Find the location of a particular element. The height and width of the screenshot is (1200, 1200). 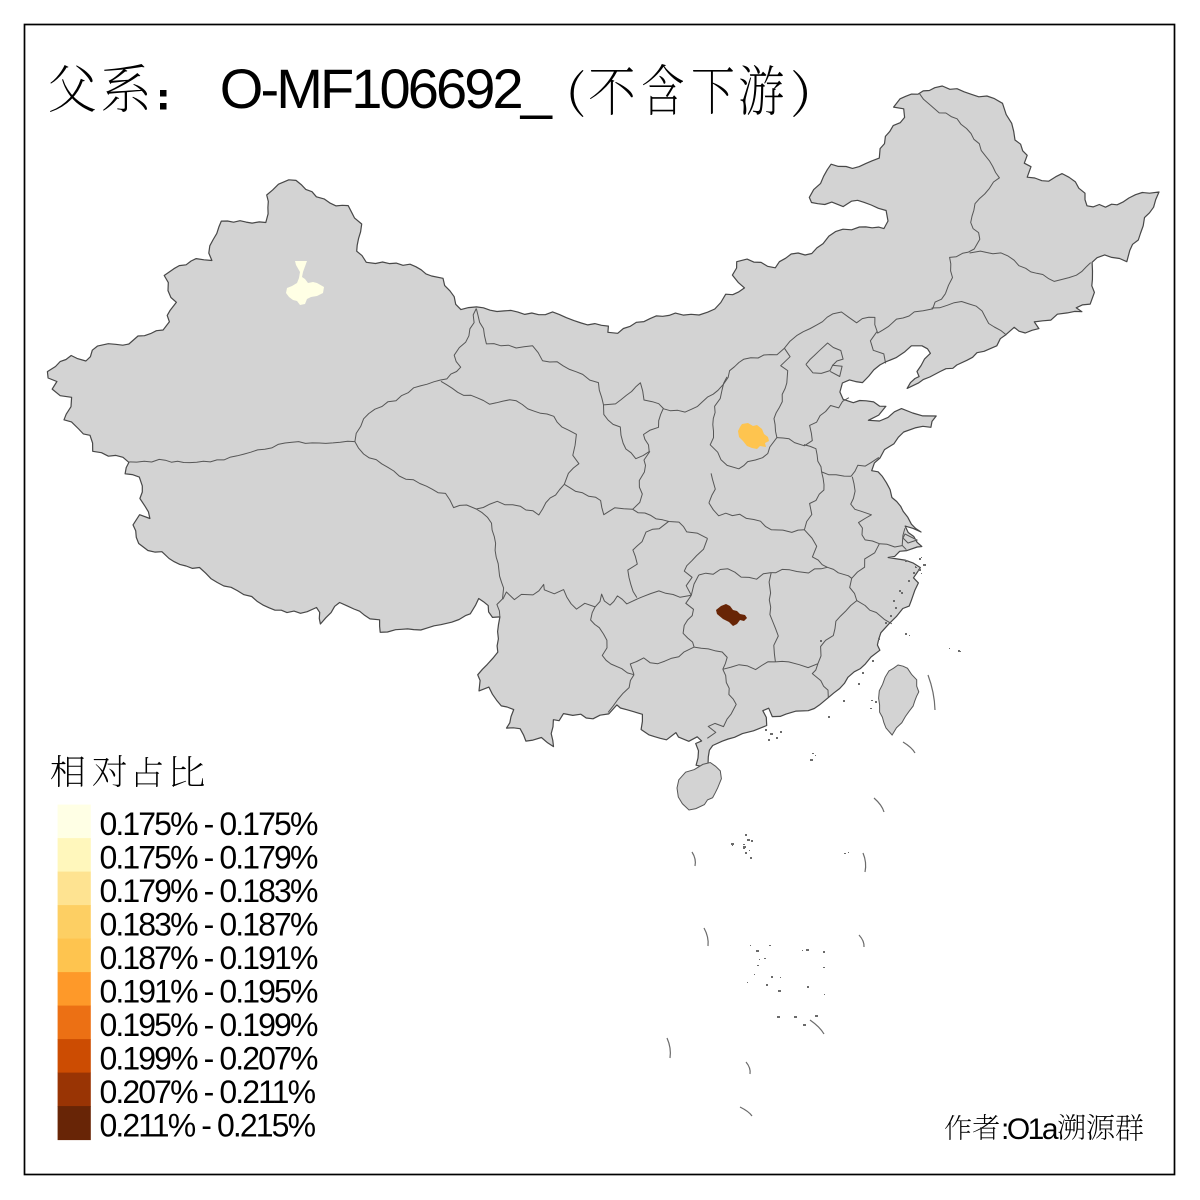

svg-text: 0.175% - 0.179% is located at coordinates (209, 857).